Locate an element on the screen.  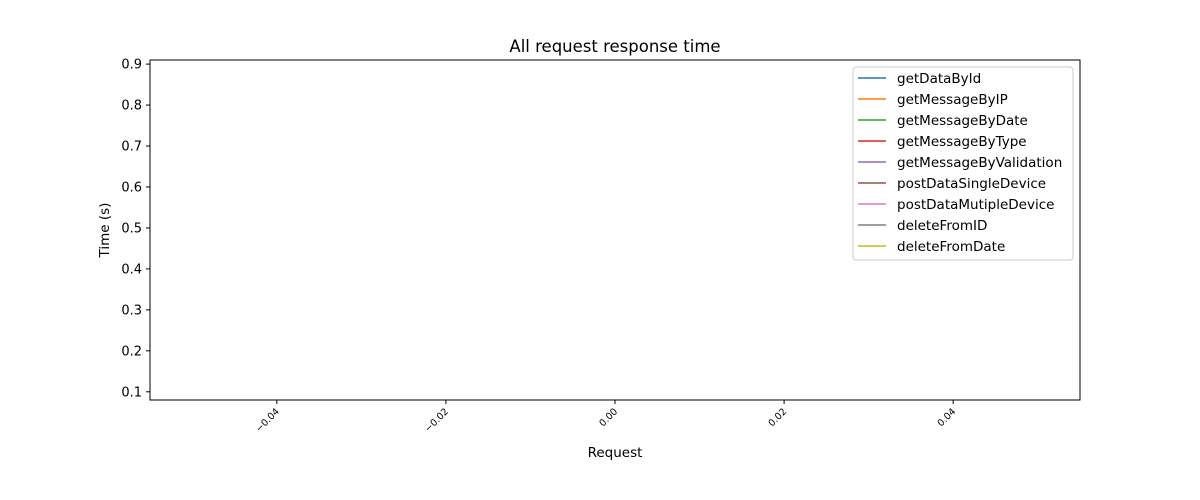
x-tick-label: 0.00 is located at coordinates (608, 417).